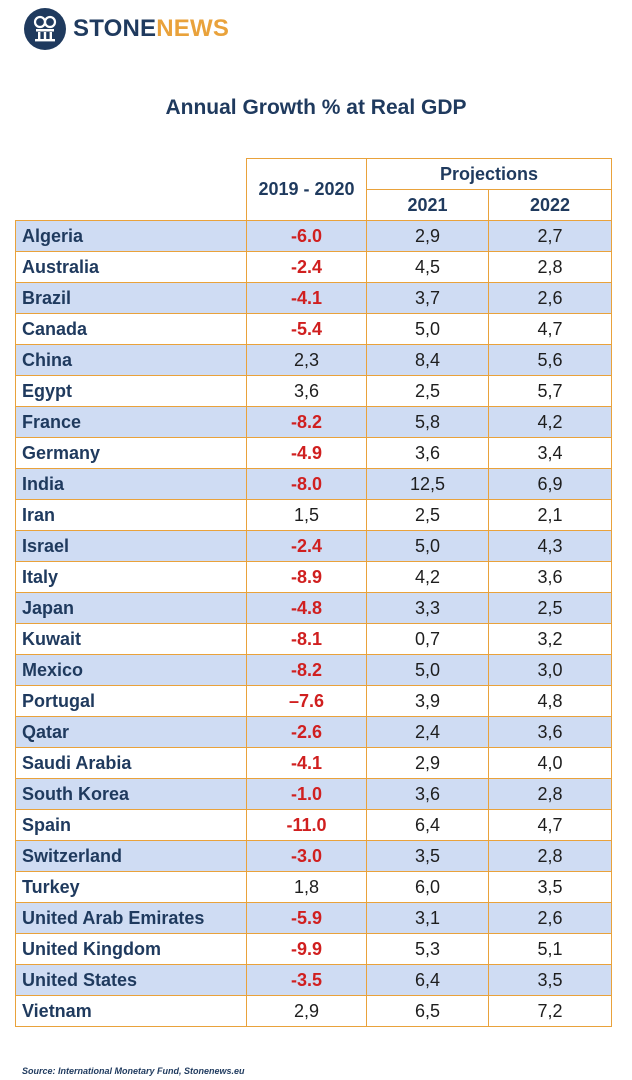  I want to click on projection-2022-cell: 4,3, so click(550, 546).